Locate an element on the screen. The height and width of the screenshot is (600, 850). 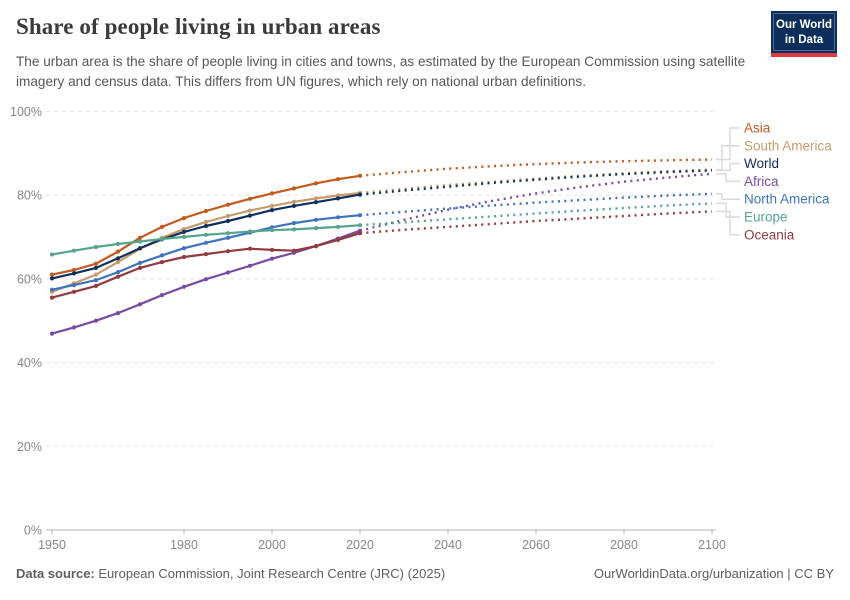
series-world is located at coordinates (381, 225).